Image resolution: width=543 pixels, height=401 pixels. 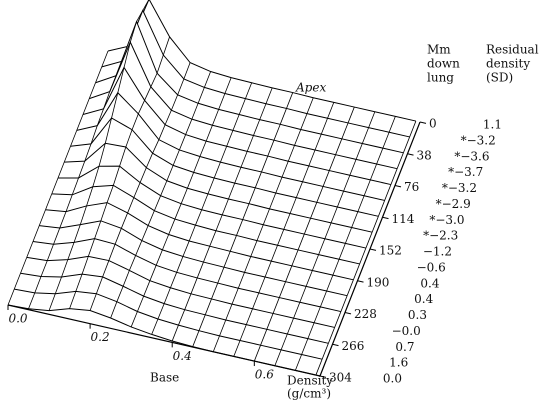 What do you see at coordinates (353, 346) in the screenshot?
I see `y-tick-label: 266` at bounding box center [353, 346].